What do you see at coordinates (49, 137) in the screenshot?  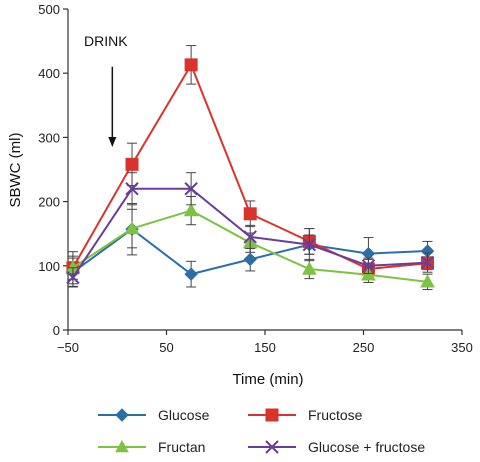 I see `y-tick-label: 300` at bounding box center [49, 137].